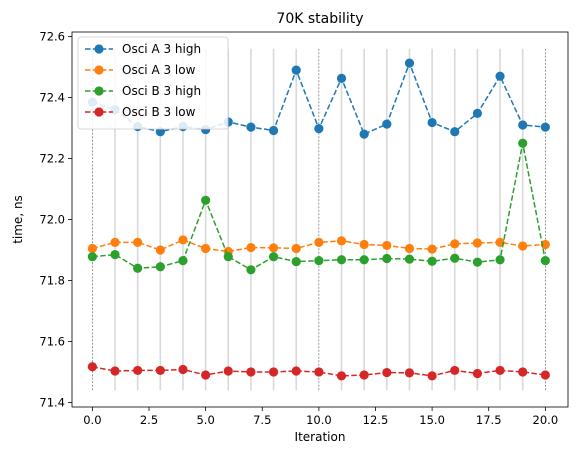  What do you see at coordinates (161, 49) in the screenshot?
I see `legend-label: Osci A 3 high` at bounding box center [161, 49].